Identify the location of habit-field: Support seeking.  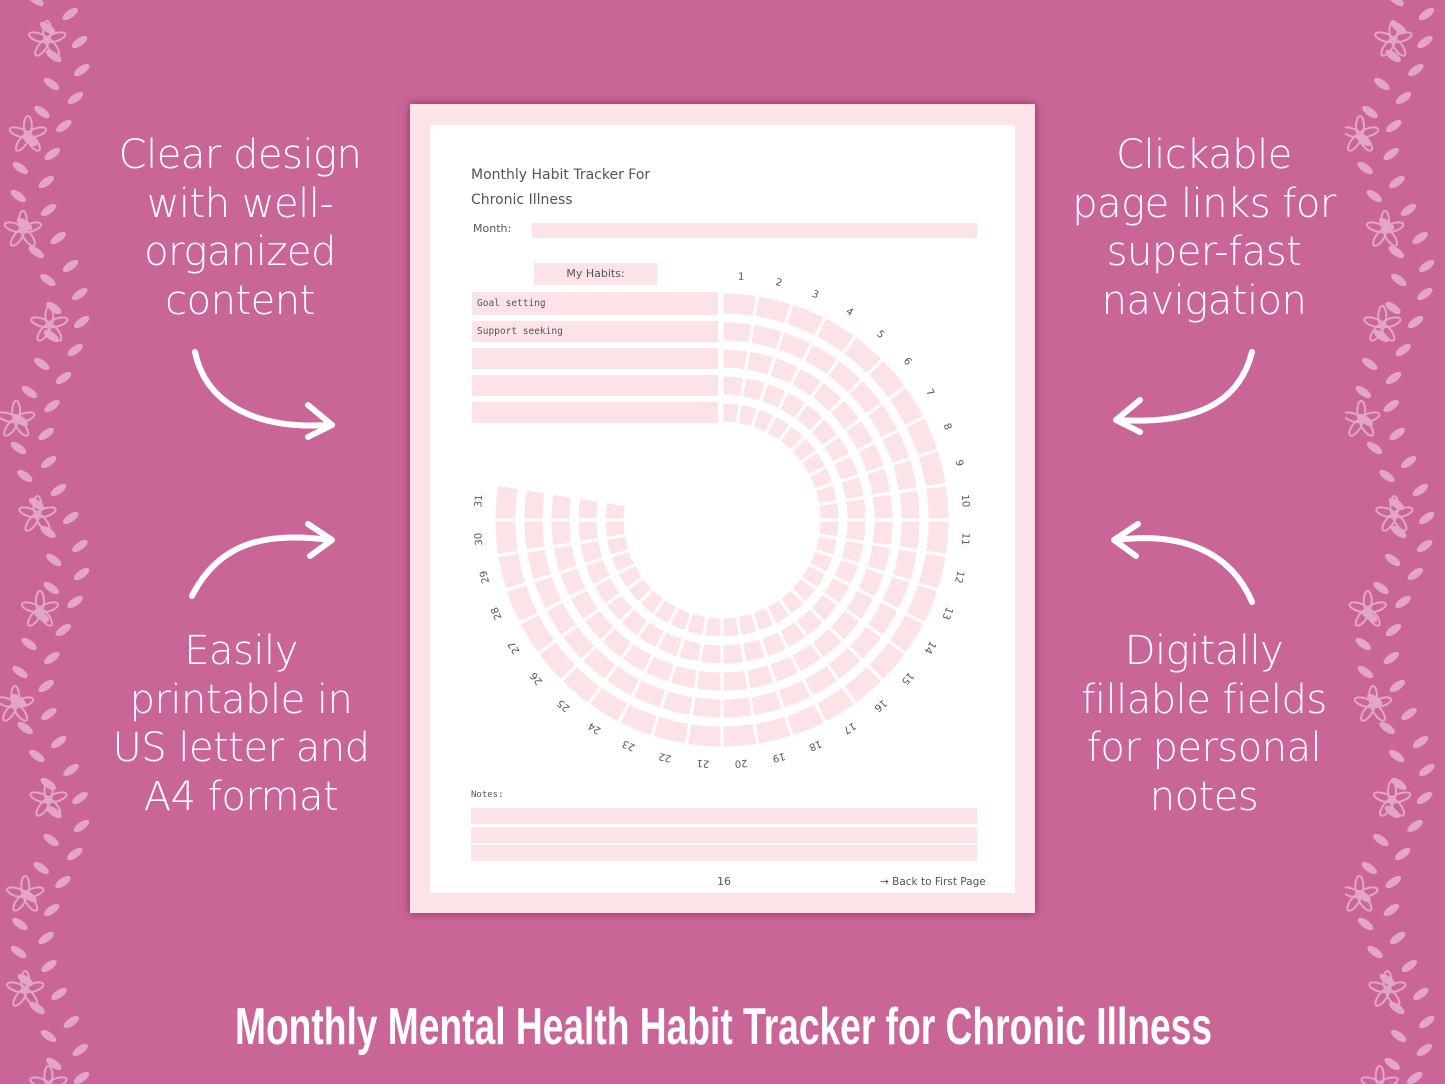
(595, 331).